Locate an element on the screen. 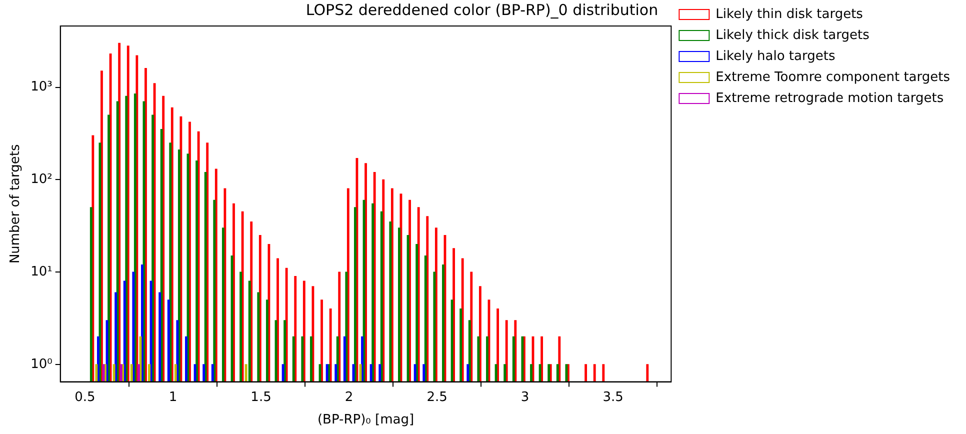 Image resolution: width=966 pixels, height=434 pixels. legend-label: Likely thin disk targets is located at coordinates (790, 14).